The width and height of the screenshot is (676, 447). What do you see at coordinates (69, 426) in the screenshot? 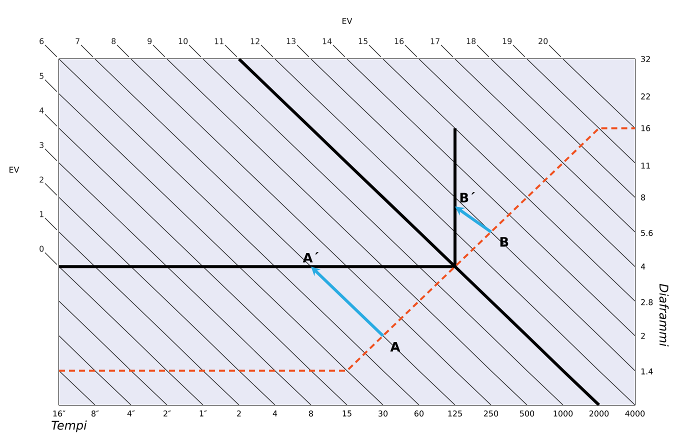
I see `x-axis-title: Tempi` at bounding box center [69, 426].